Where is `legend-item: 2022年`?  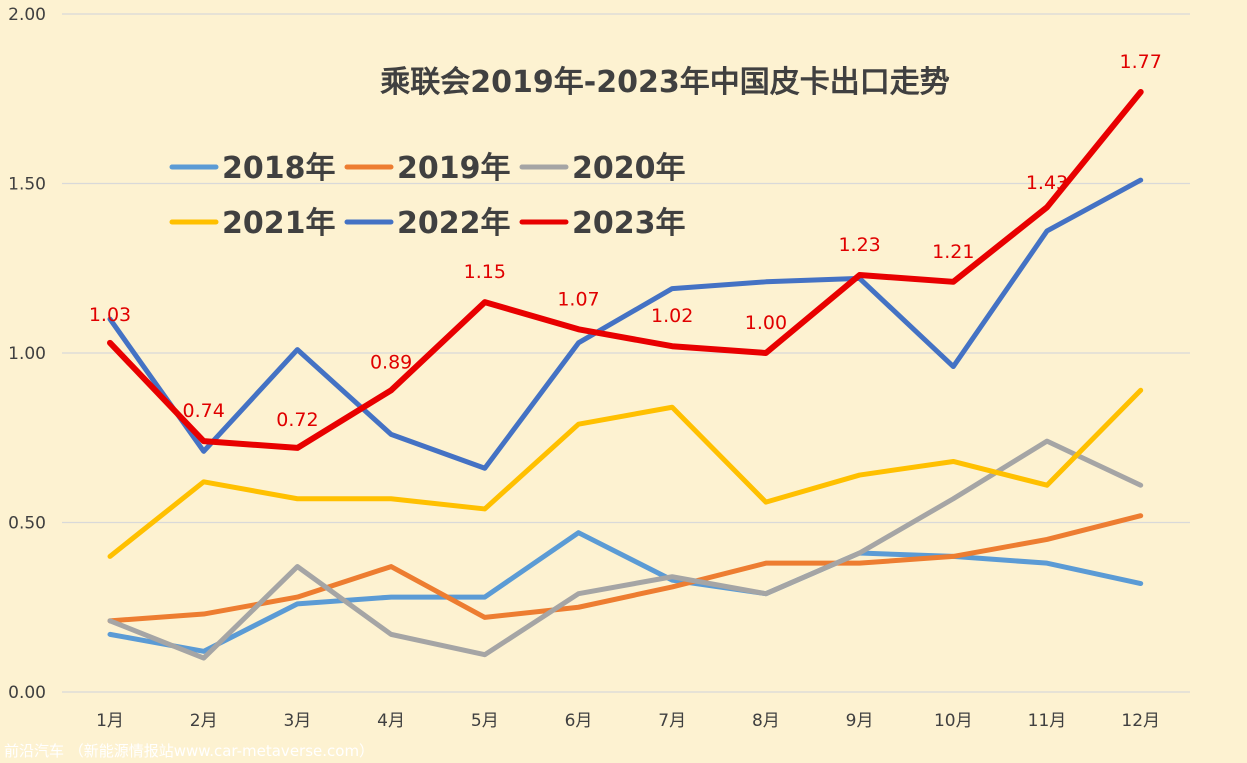 legend-item: 2022年 is located at coordinates (427, 223).